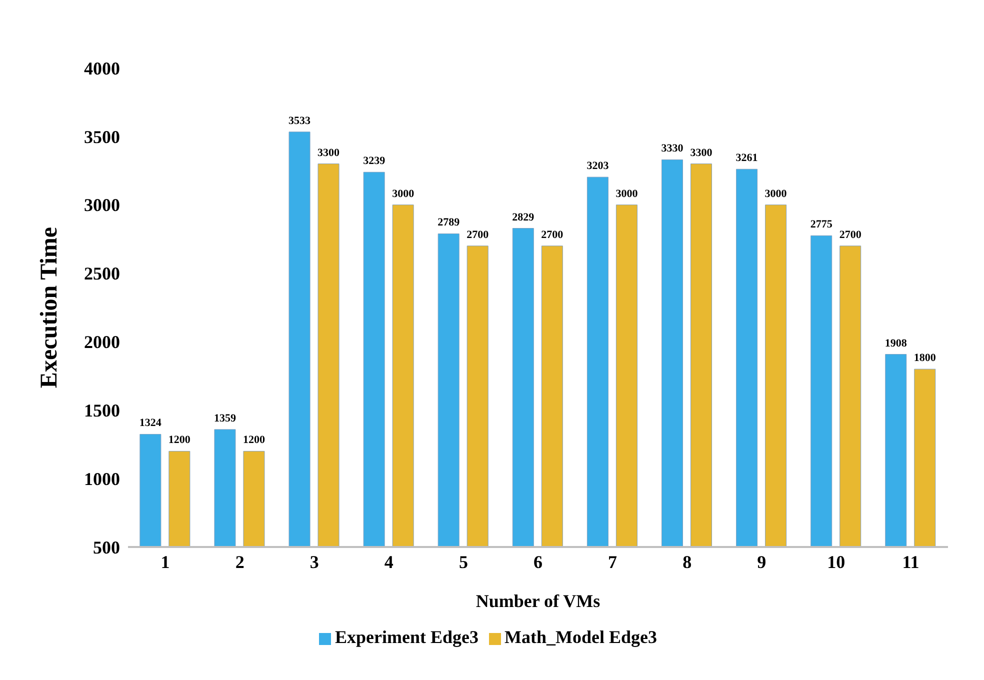 The height and width of the screenshot is (680, 984). I want to click on data-label: 3261, so click(747, 158).